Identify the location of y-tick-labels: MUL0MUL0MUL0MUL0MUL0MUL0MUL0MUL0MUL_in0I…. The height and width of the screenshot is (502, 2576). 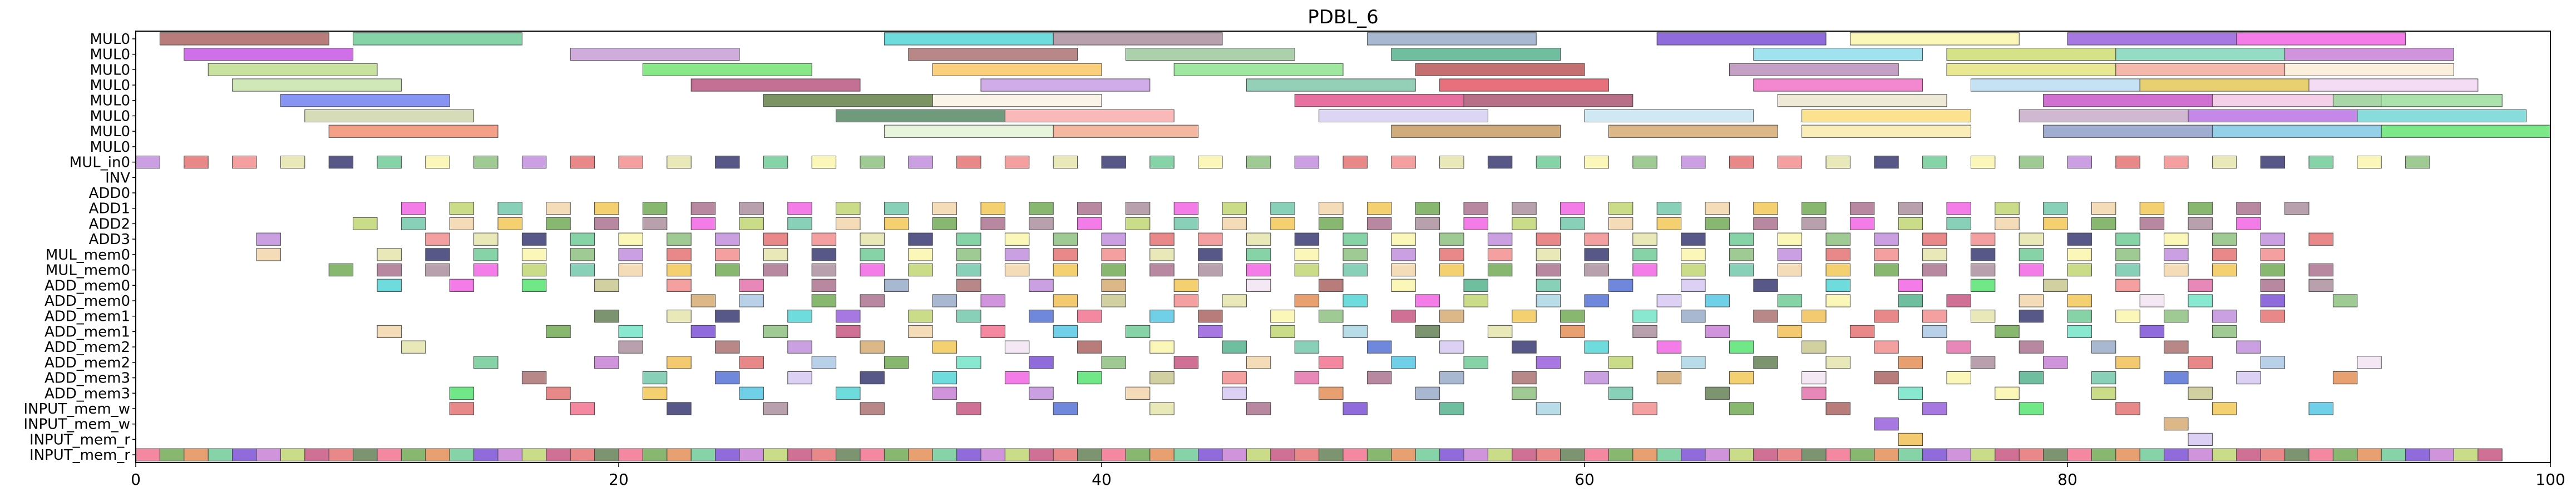
(80, 248).